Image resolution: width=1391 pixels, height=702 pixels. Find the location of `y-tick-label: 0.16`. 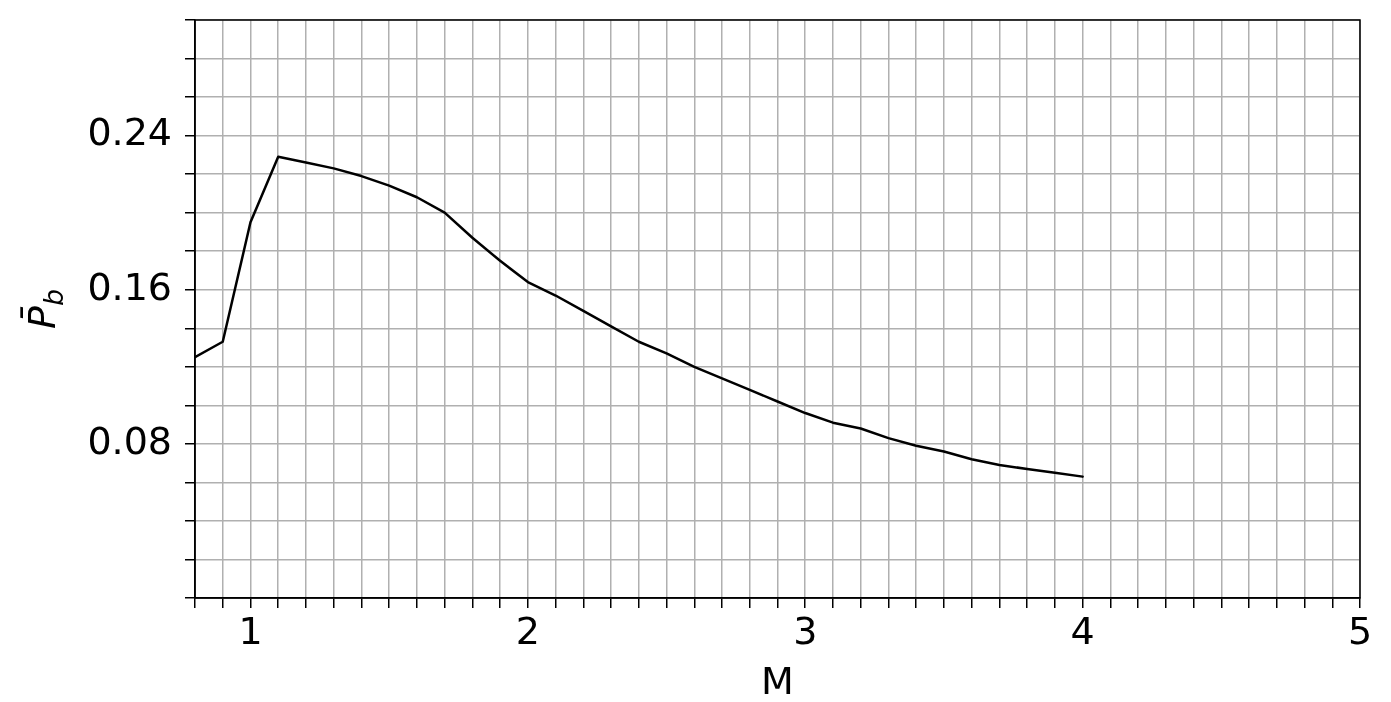

y-tick-label: 0.16 is located at coordinates (129, 286).